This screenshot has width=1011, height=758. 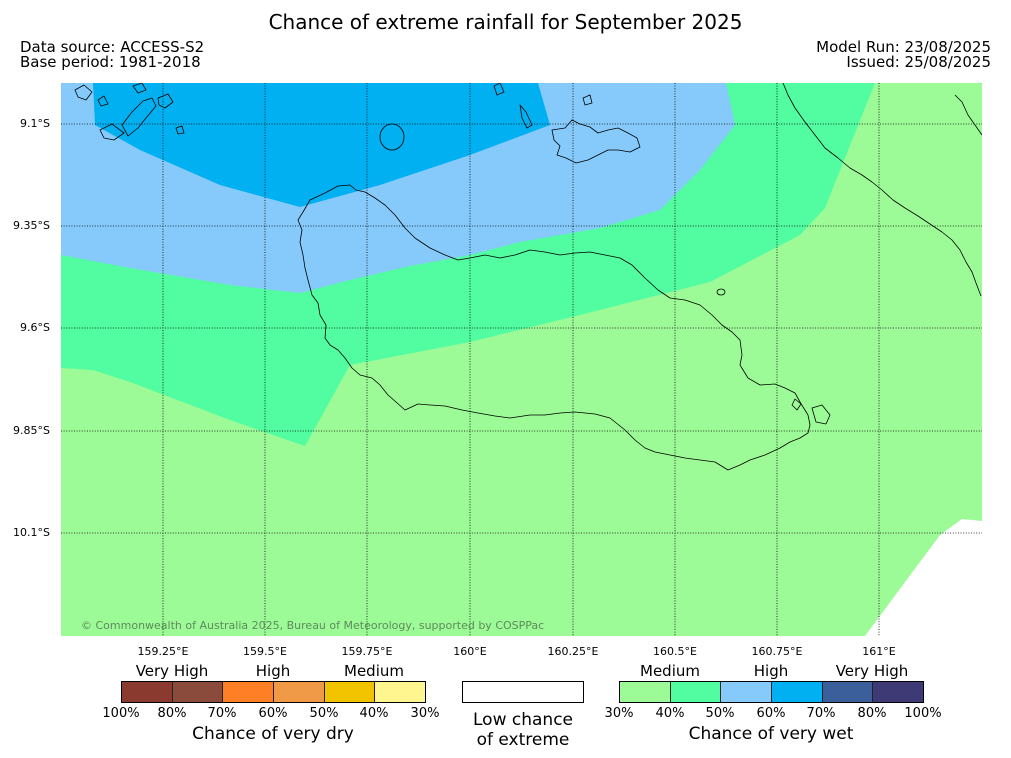 What do you see at coordinates (172, 671) in the screenshot?
I see `dry-level-label: Very High` at bounding box center [172, 671].